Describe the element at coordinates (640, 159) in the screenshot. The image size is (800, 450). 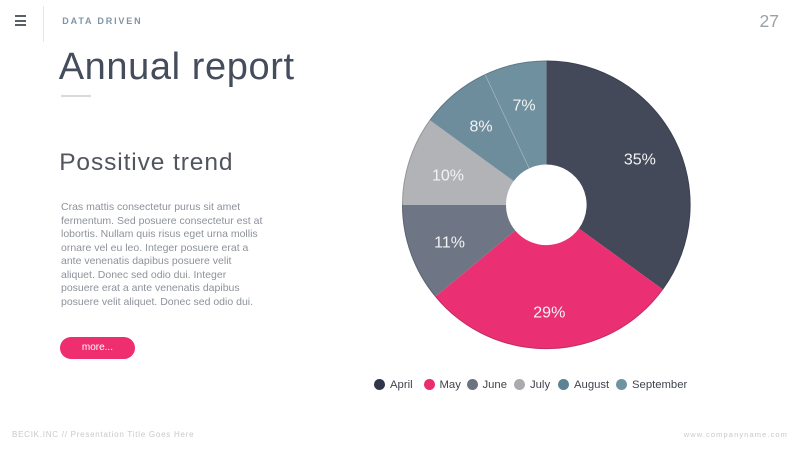
I see `svg-text: 35%` at that location.